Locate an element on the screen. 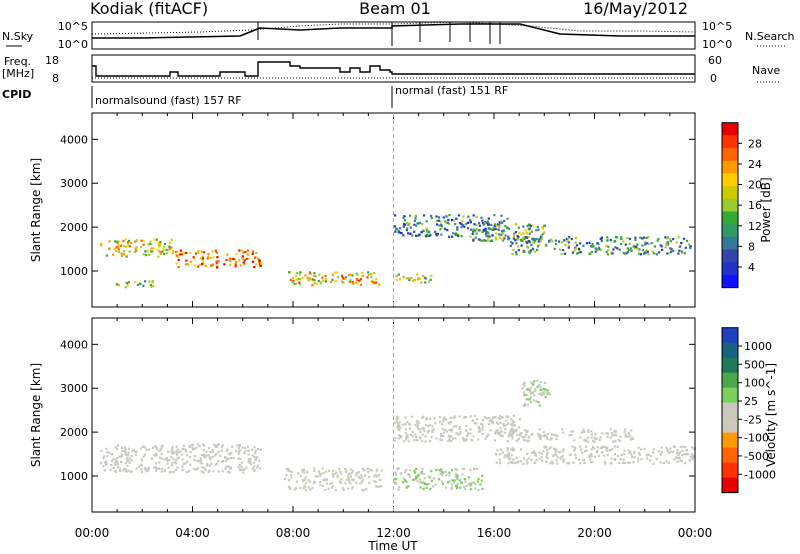  nsky-label: N.Sky is located at coordinates (18, 36).